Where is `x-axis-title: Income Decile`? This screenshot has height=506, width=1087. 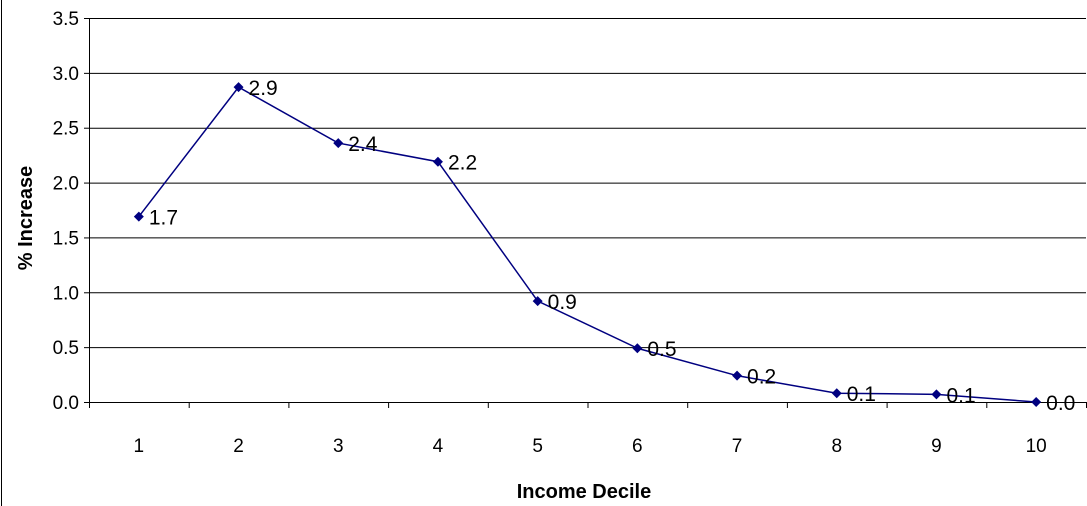
x-axis-title: Income Decile is located at coordinates (584, 492).